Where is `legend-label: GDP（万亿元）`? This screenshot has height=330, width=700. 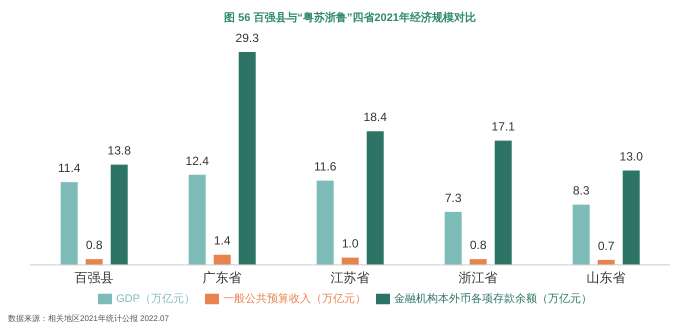
legend-label: GDP（万亿元） is located at coordinates (155, 298).